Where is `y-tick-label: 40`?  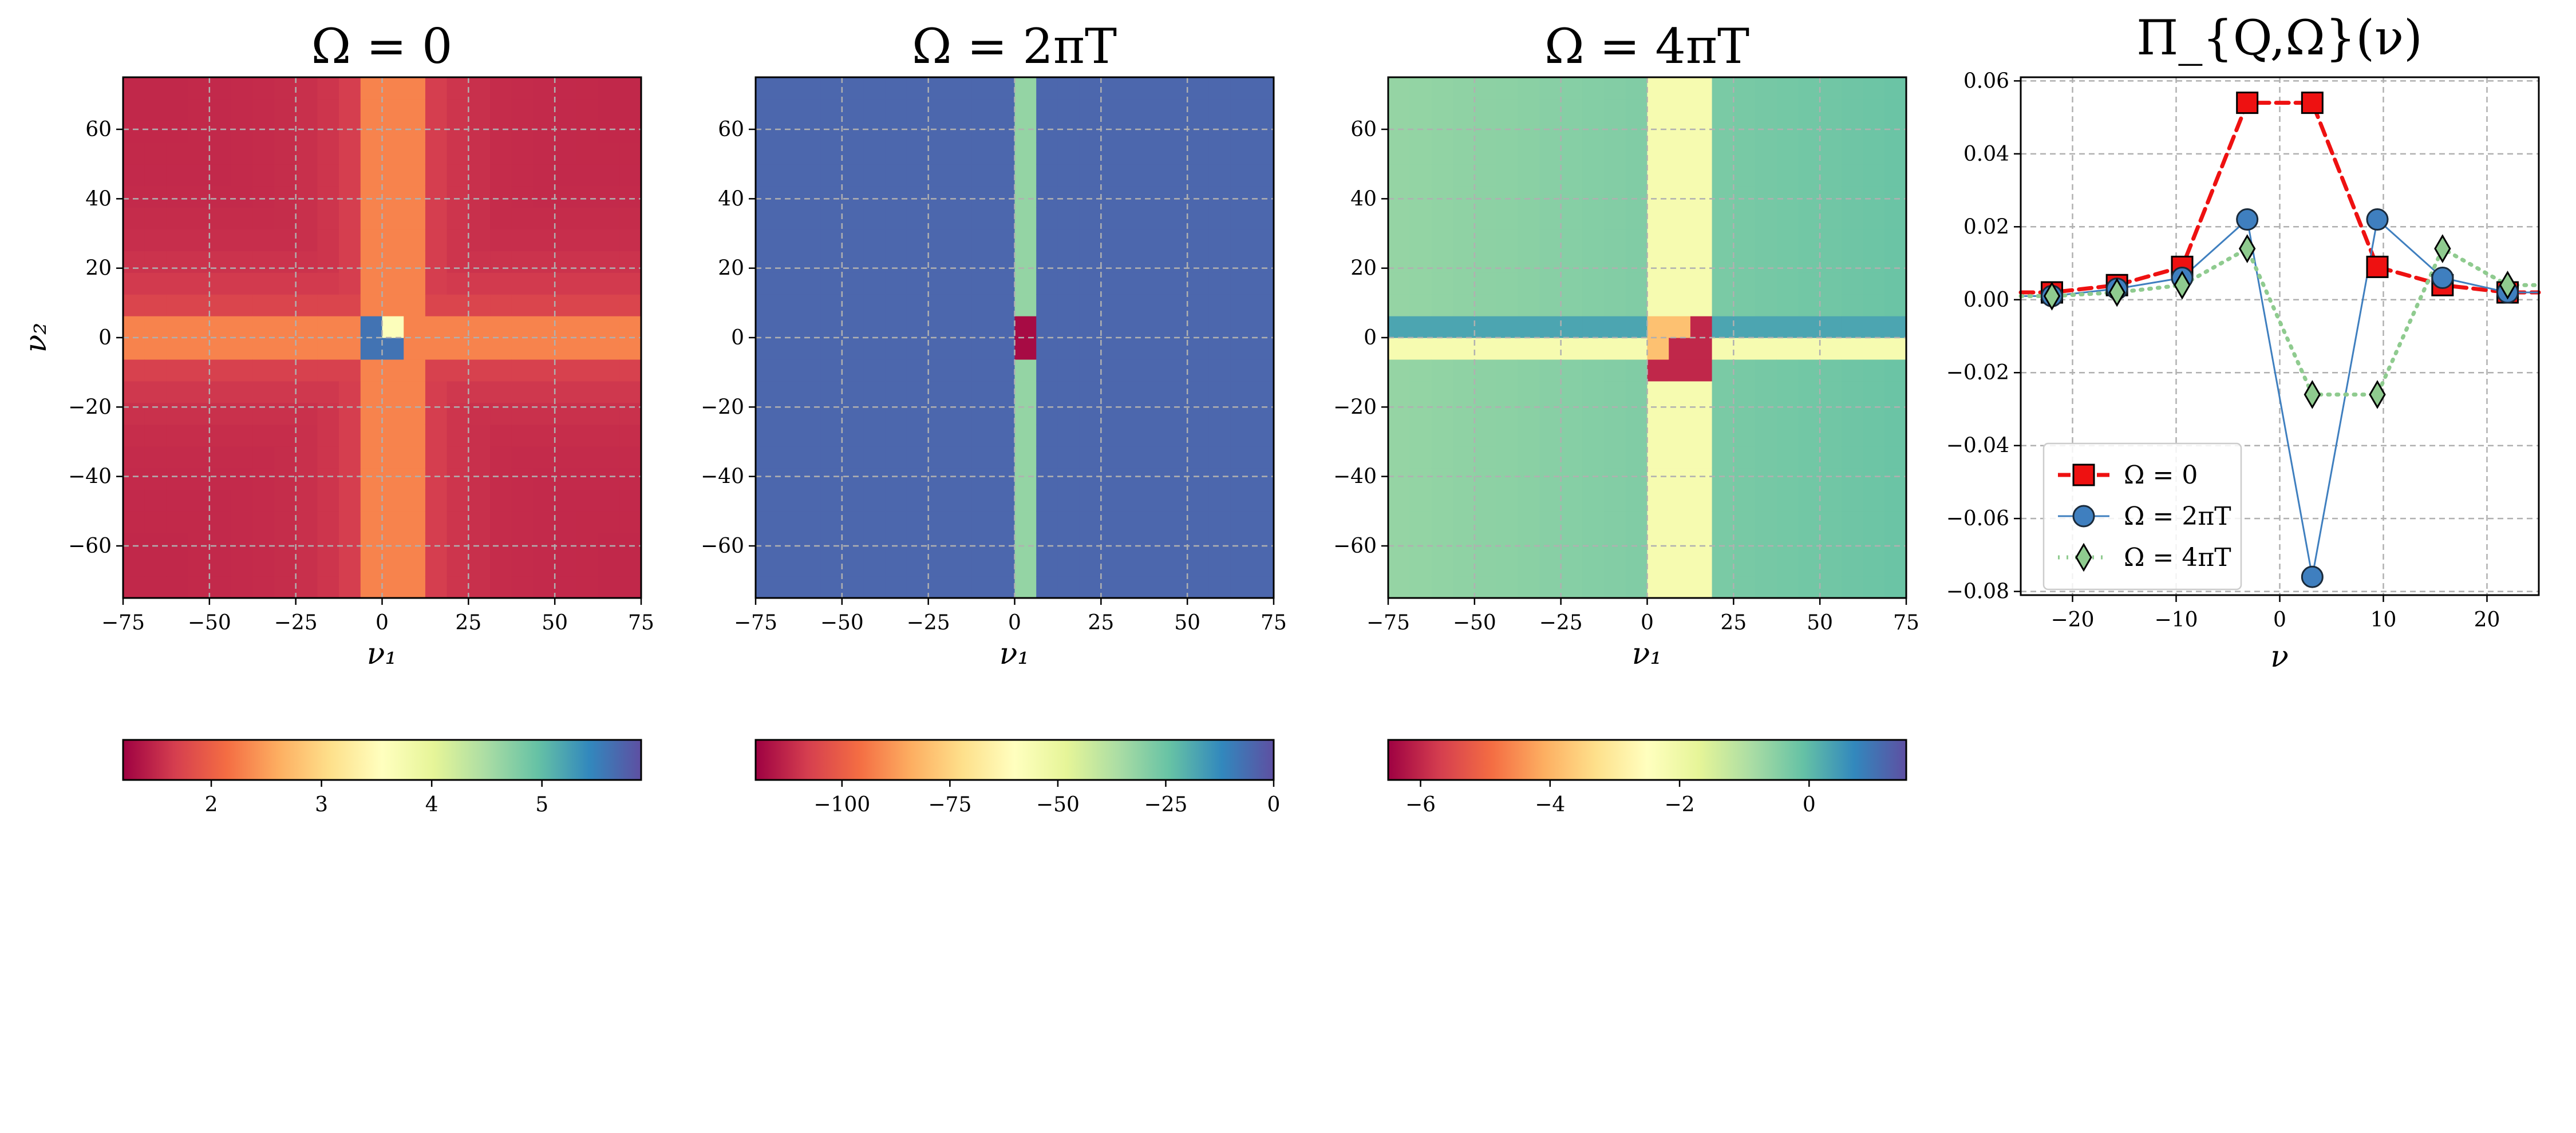 y-tick-label: 40 is located at coordinates (98, 199).